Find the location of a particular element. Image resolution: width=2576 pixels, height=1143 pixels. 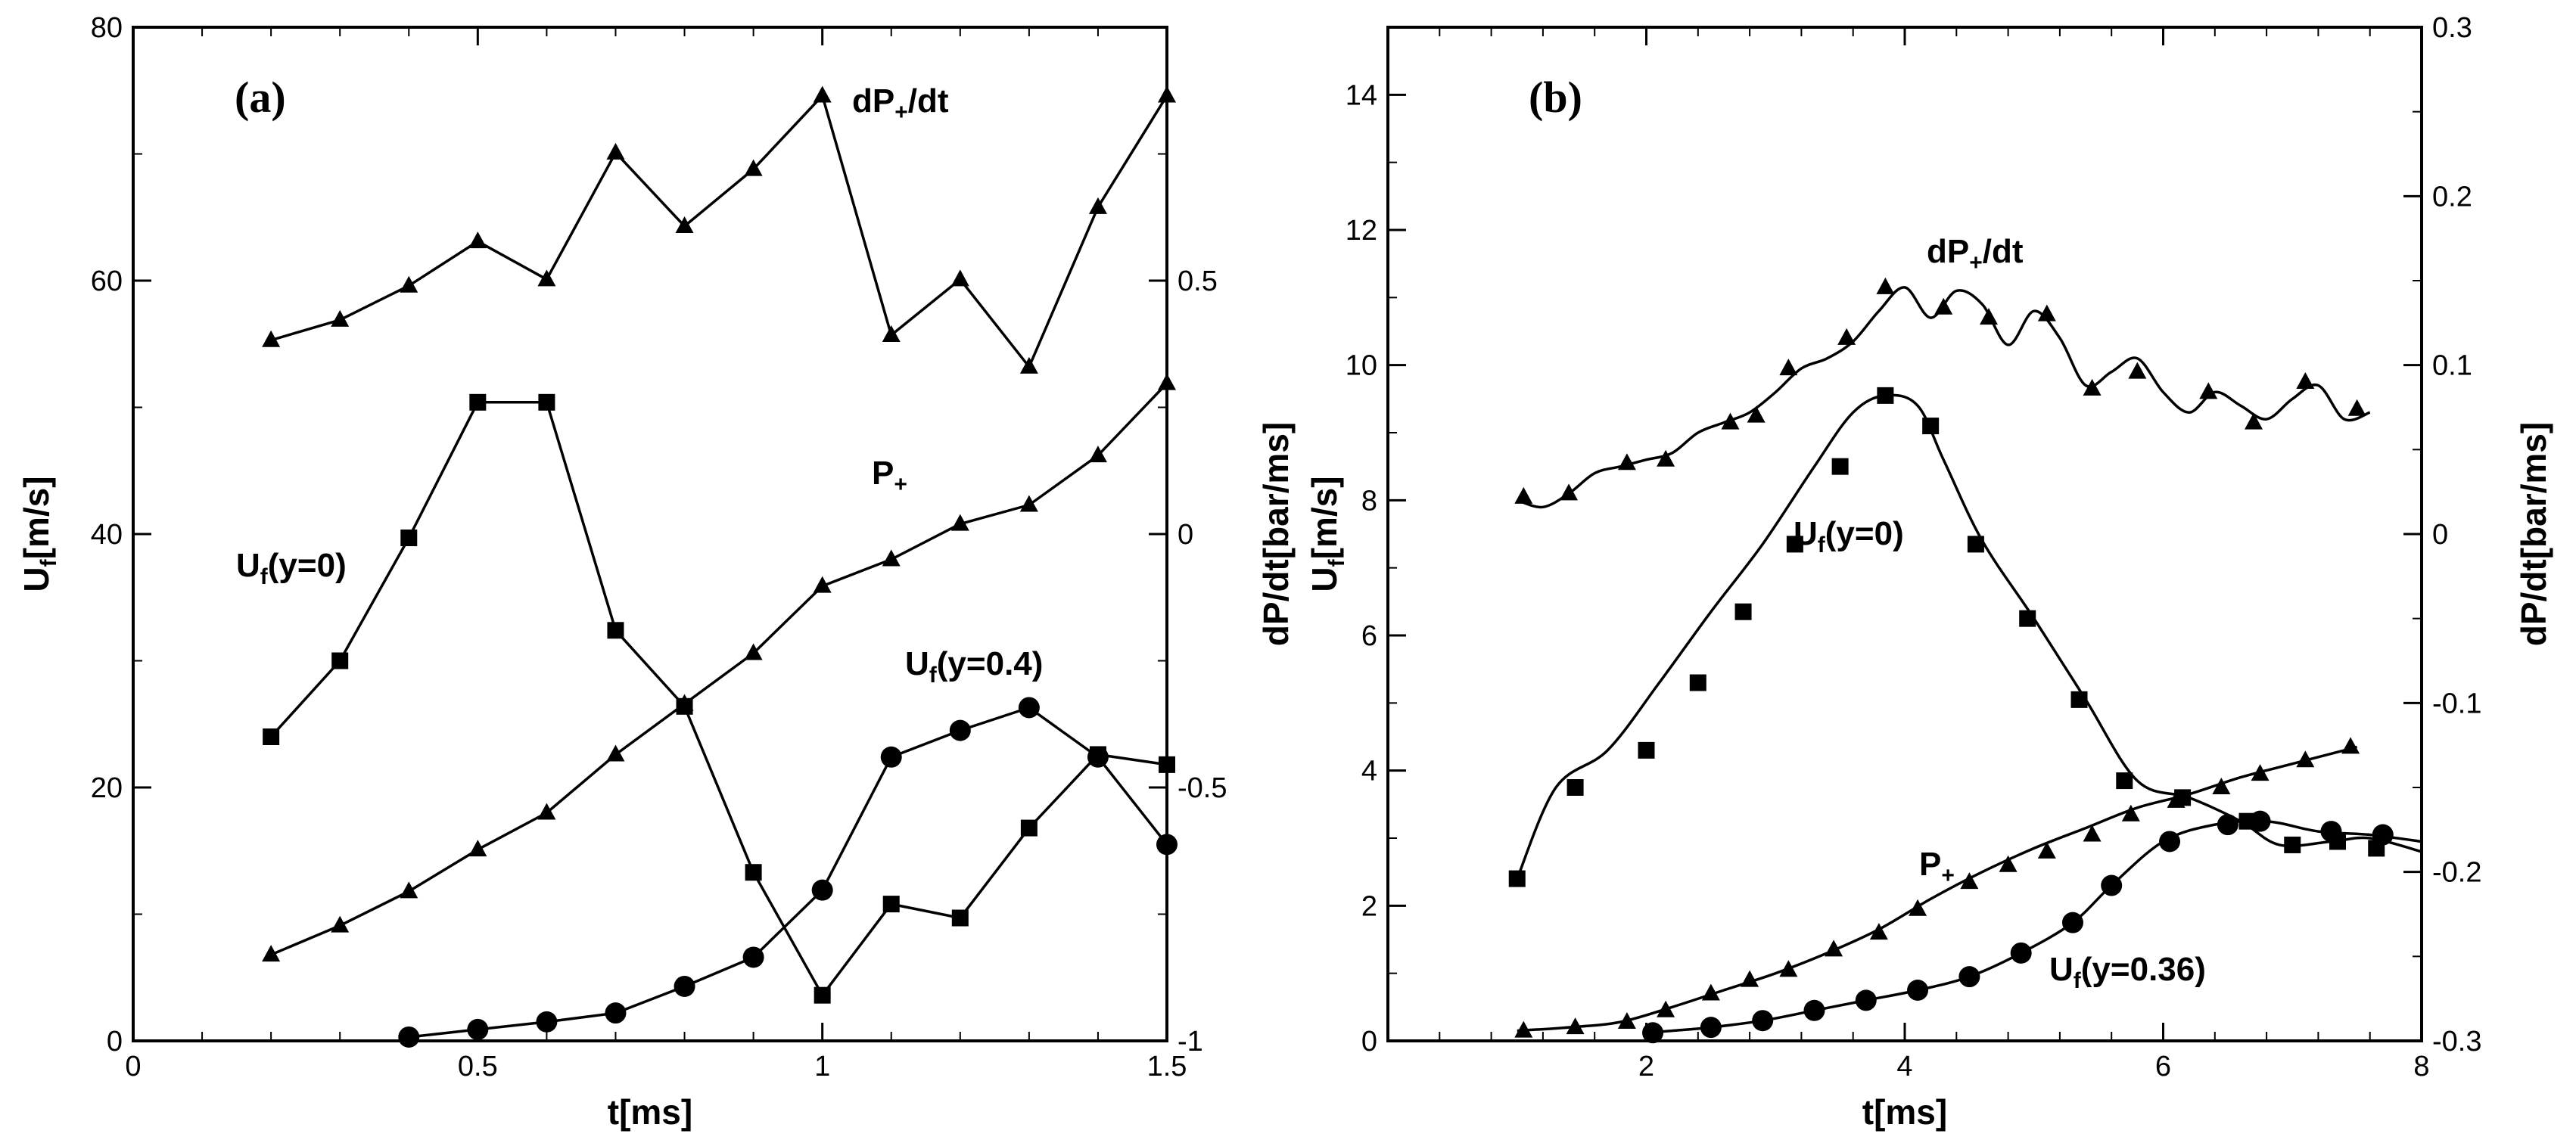

panel-a-series-label: P+ is located at coordinates (889, 476).